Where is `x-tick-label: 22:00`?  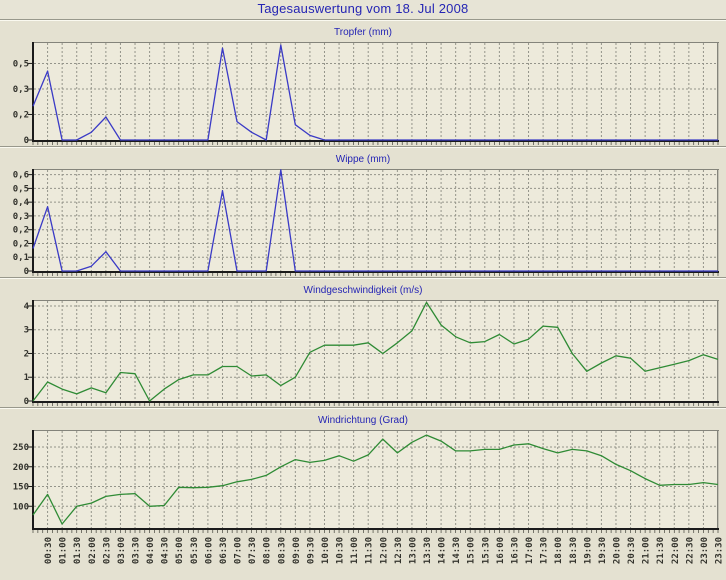 x-tick-label: 22:00 is located at coordinates (676, 550).